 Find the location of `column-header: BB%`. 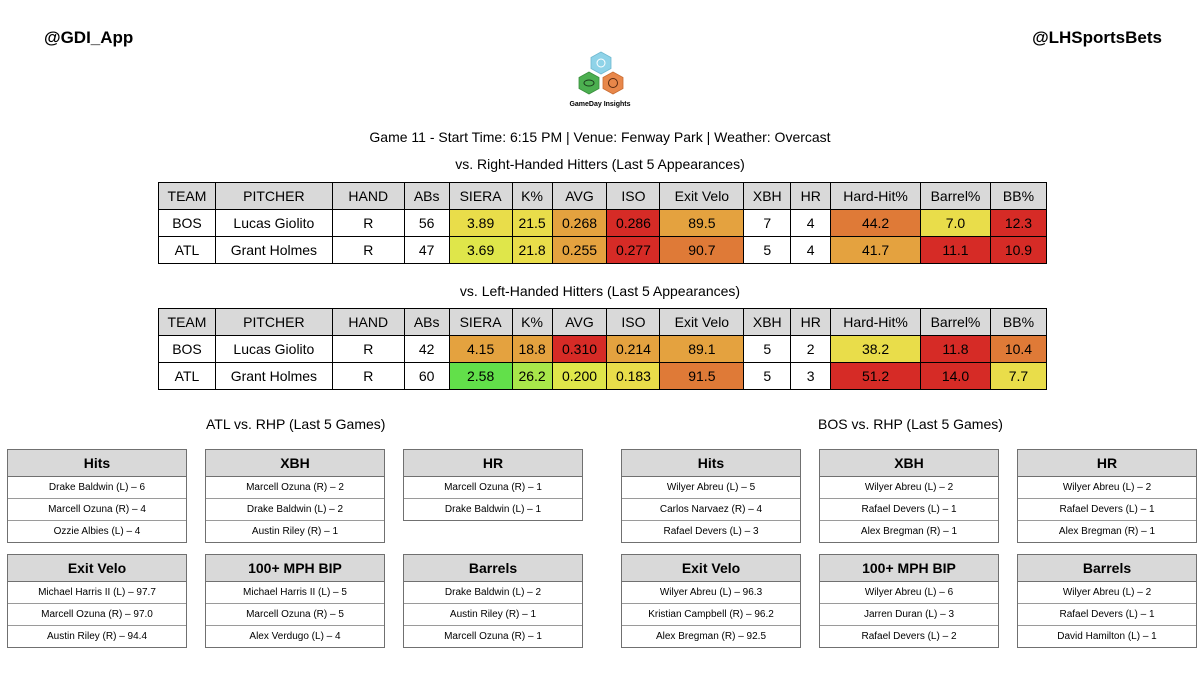

column-header: BB% is located at coordinates (1018, 322).